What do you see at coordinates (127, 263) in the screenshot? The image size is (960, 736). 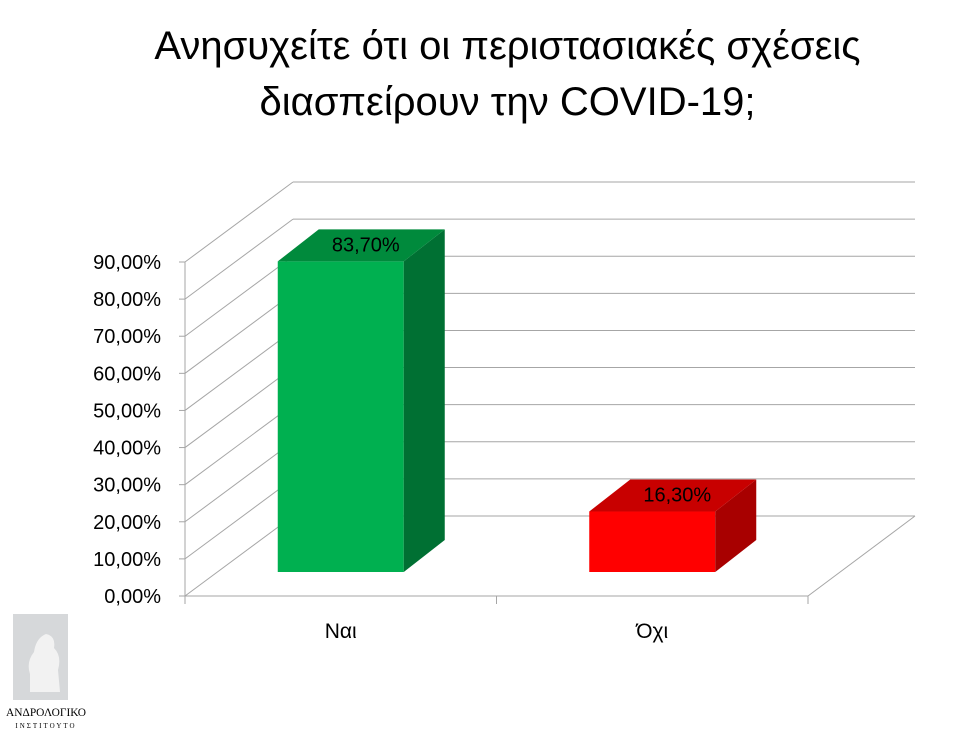 I see `y-tick-label: 90,00%` at bounding box center [127, 263].